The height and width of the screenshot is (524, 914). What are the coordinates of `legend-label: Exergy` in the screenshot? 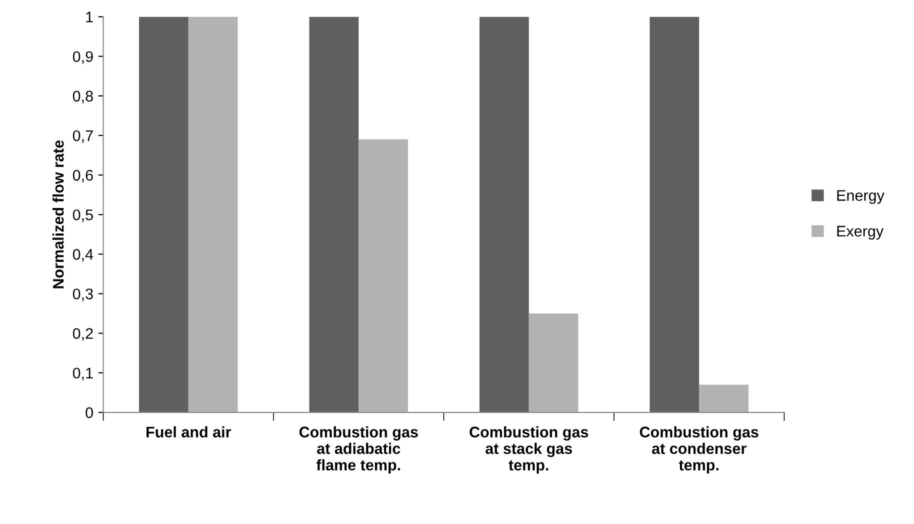 It's located at (860, 233).